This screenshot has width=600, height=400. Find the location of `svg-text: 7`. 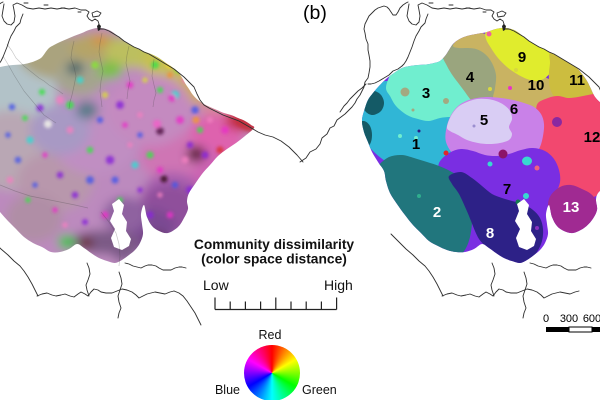

svg-text: 7 is located at coordinates (507, 189).